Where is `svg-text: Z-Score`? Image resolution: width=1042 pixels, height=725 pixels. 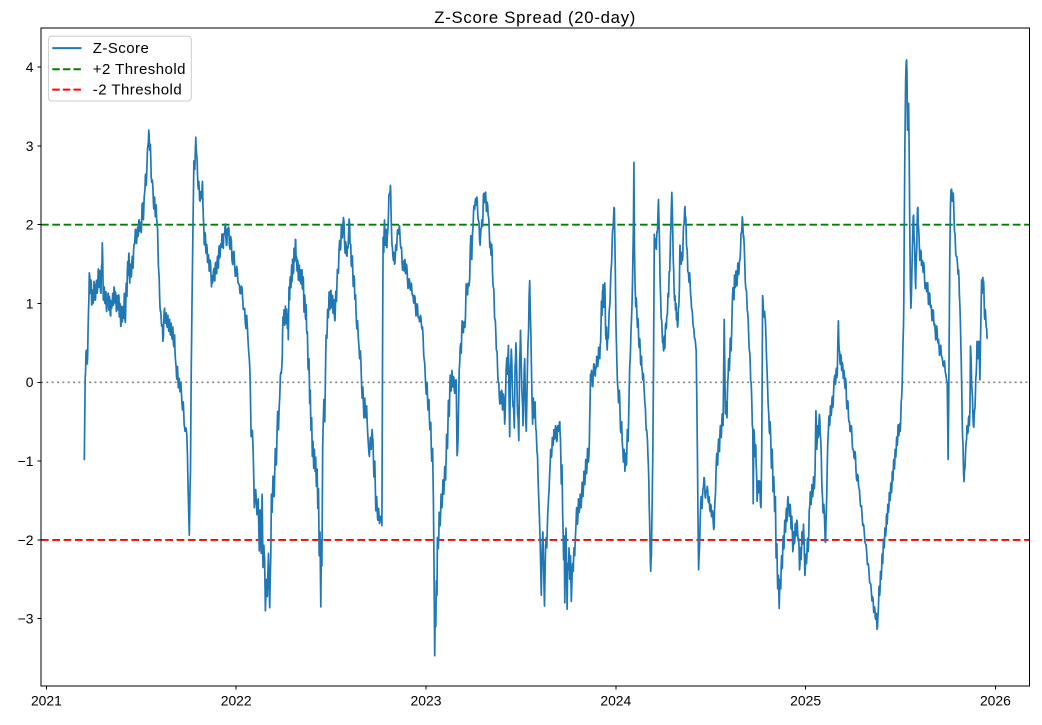
svg-text: Z-Score is located at coordinates (121, 48).